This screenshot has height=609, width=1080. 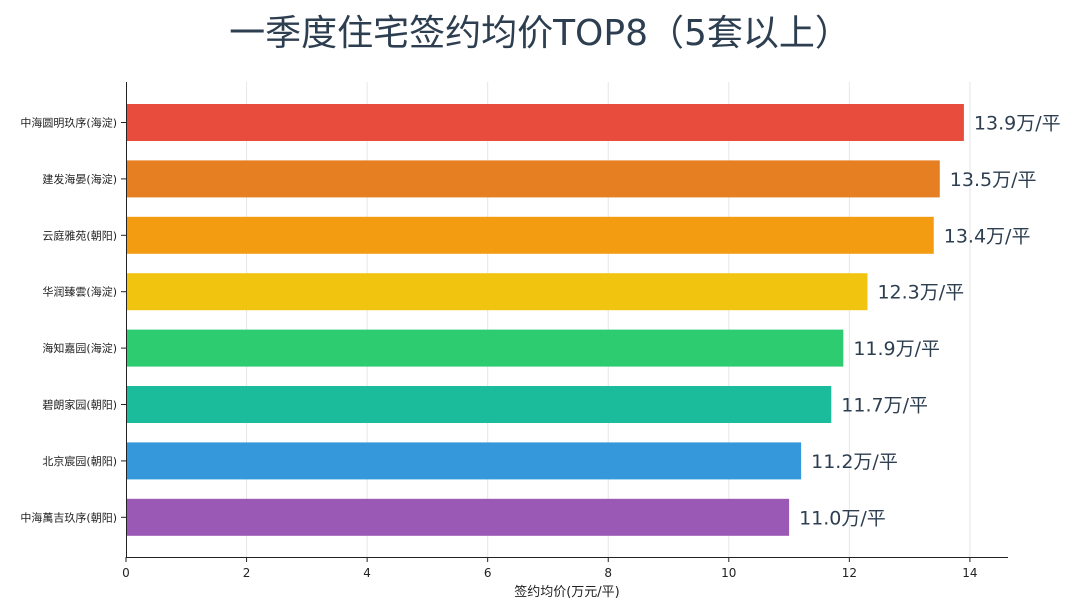 I want to click on category-label: 中海萬吉玖序(朝阳), so click(x=68, y=517).